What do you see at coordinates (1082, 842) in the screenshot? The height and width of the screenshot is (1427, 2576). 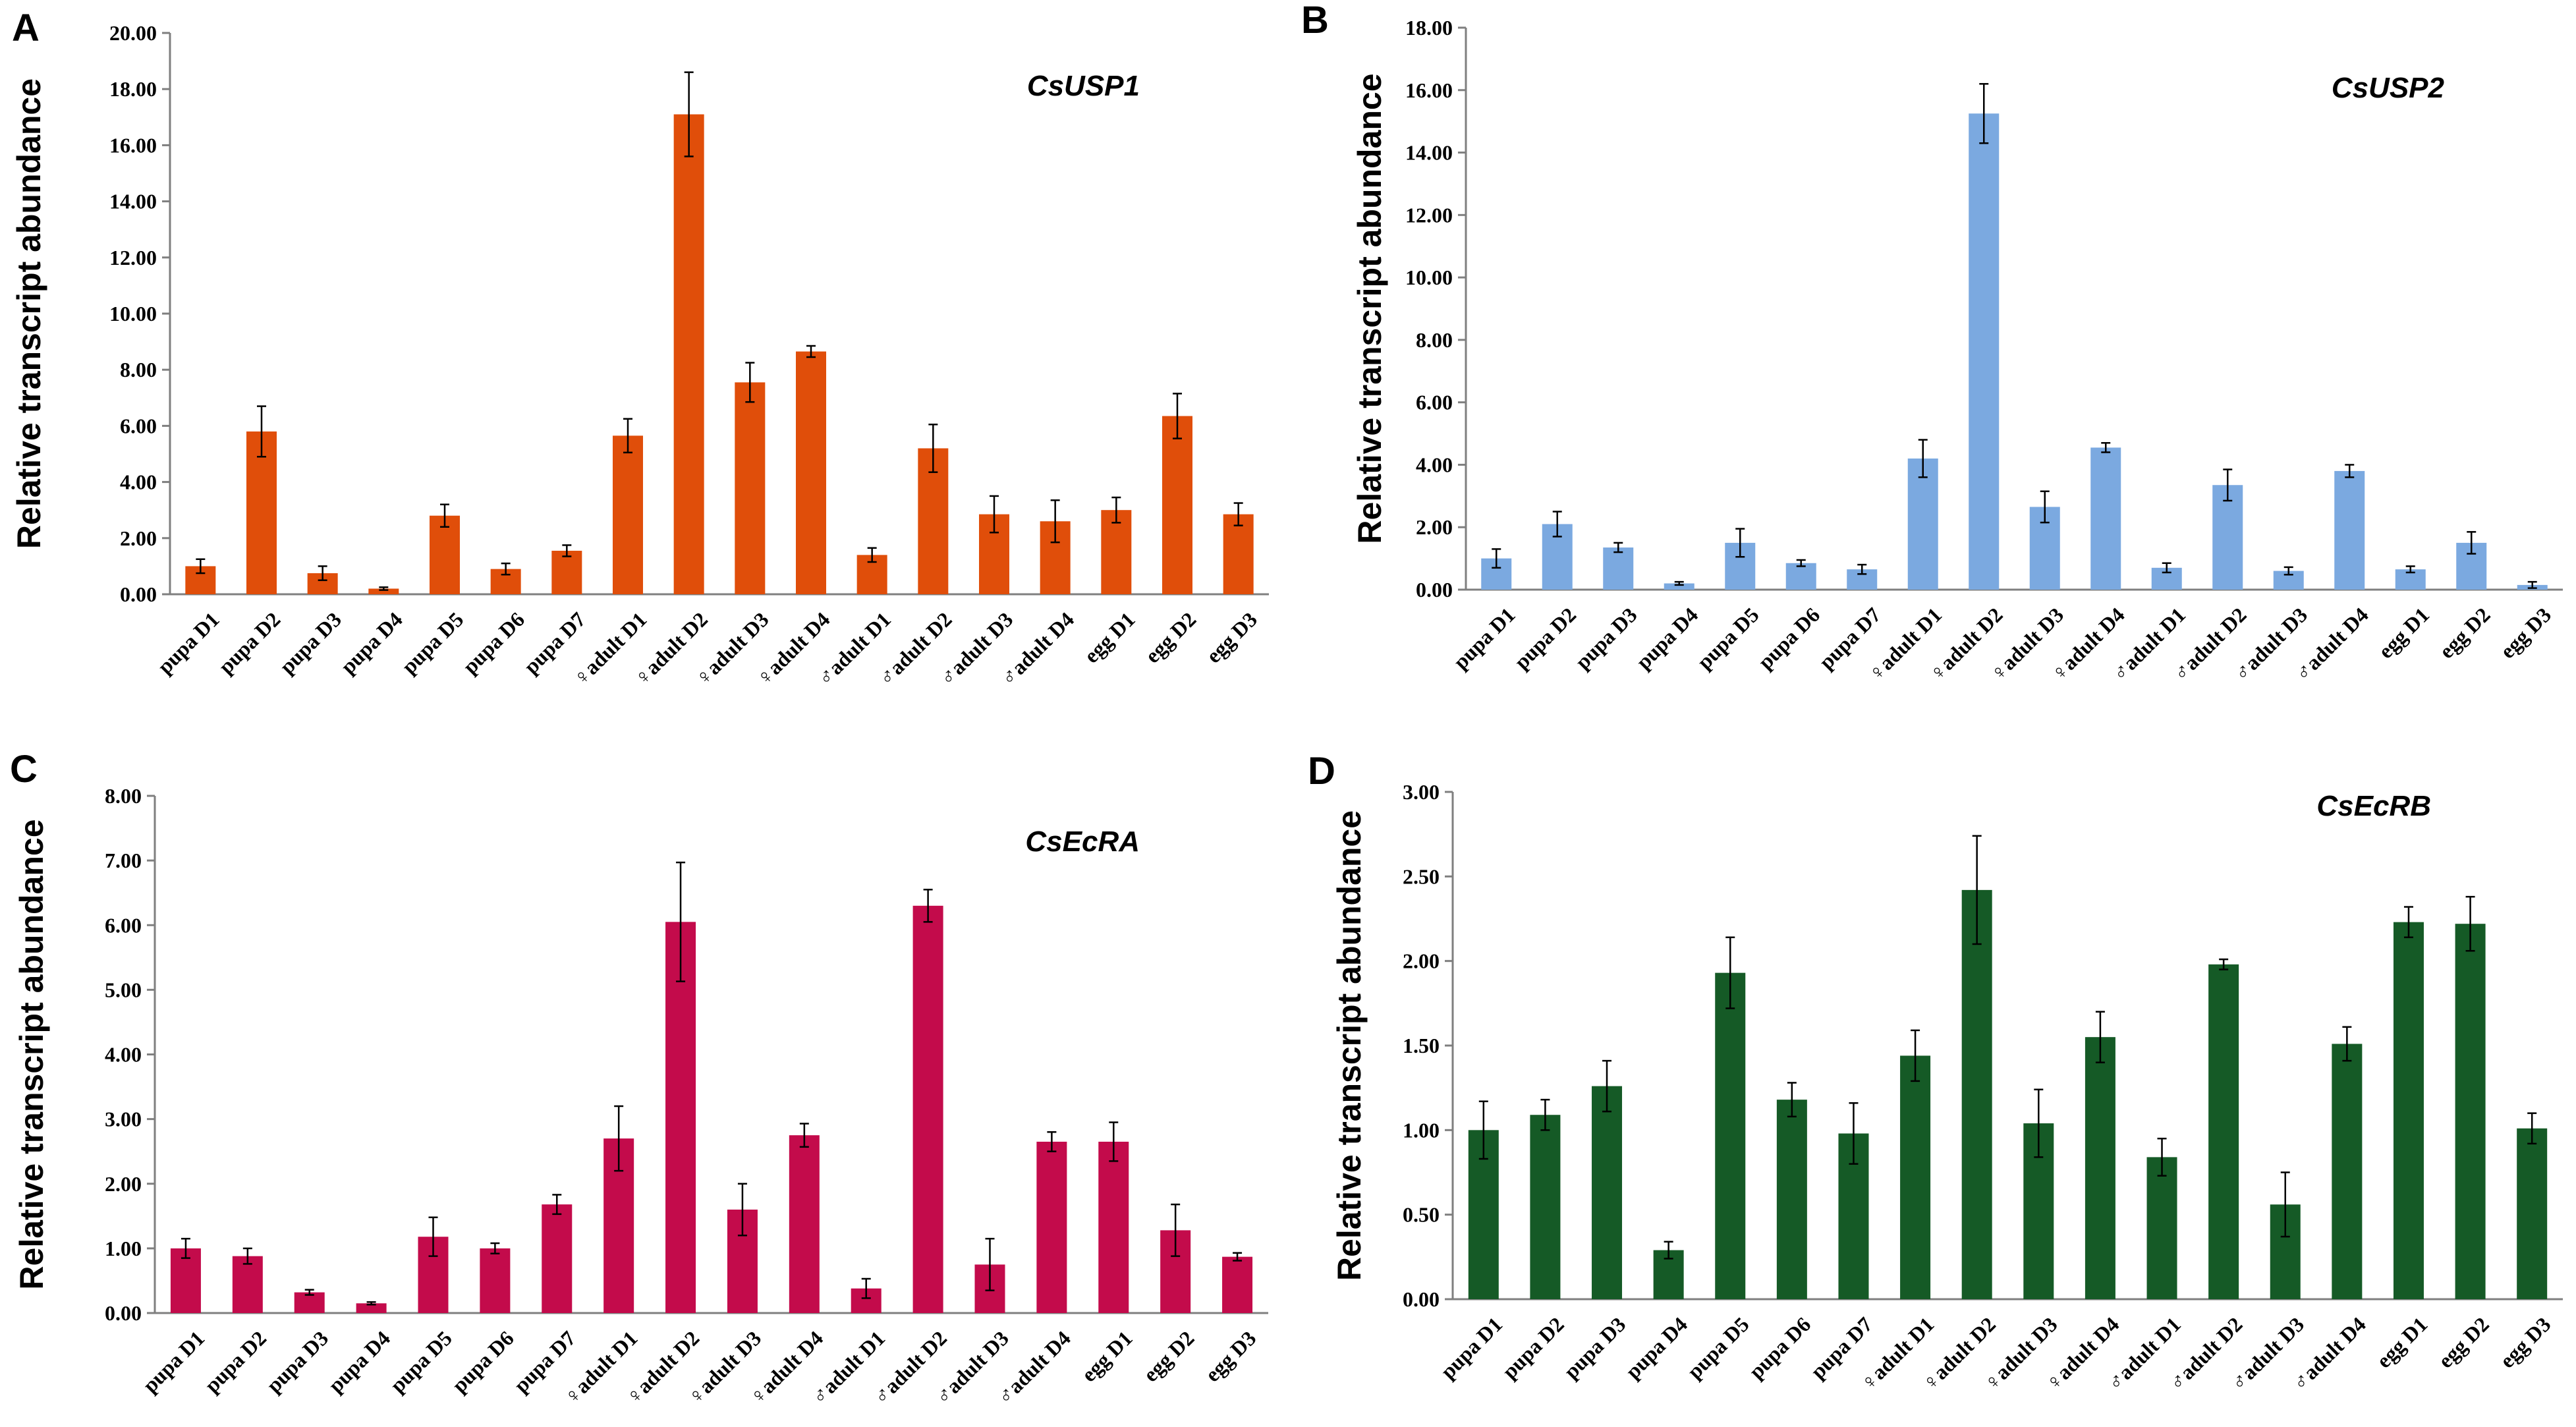 I see `chart-title: CsEcRA` at bounding box center [1082, 842].